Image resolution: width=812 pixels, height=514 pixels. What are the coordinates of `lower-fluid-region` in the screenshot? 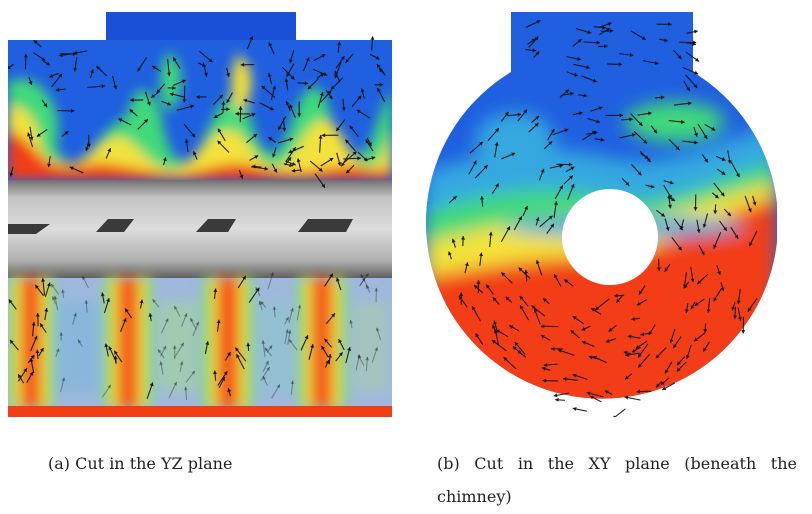 It's located at (200, 347).